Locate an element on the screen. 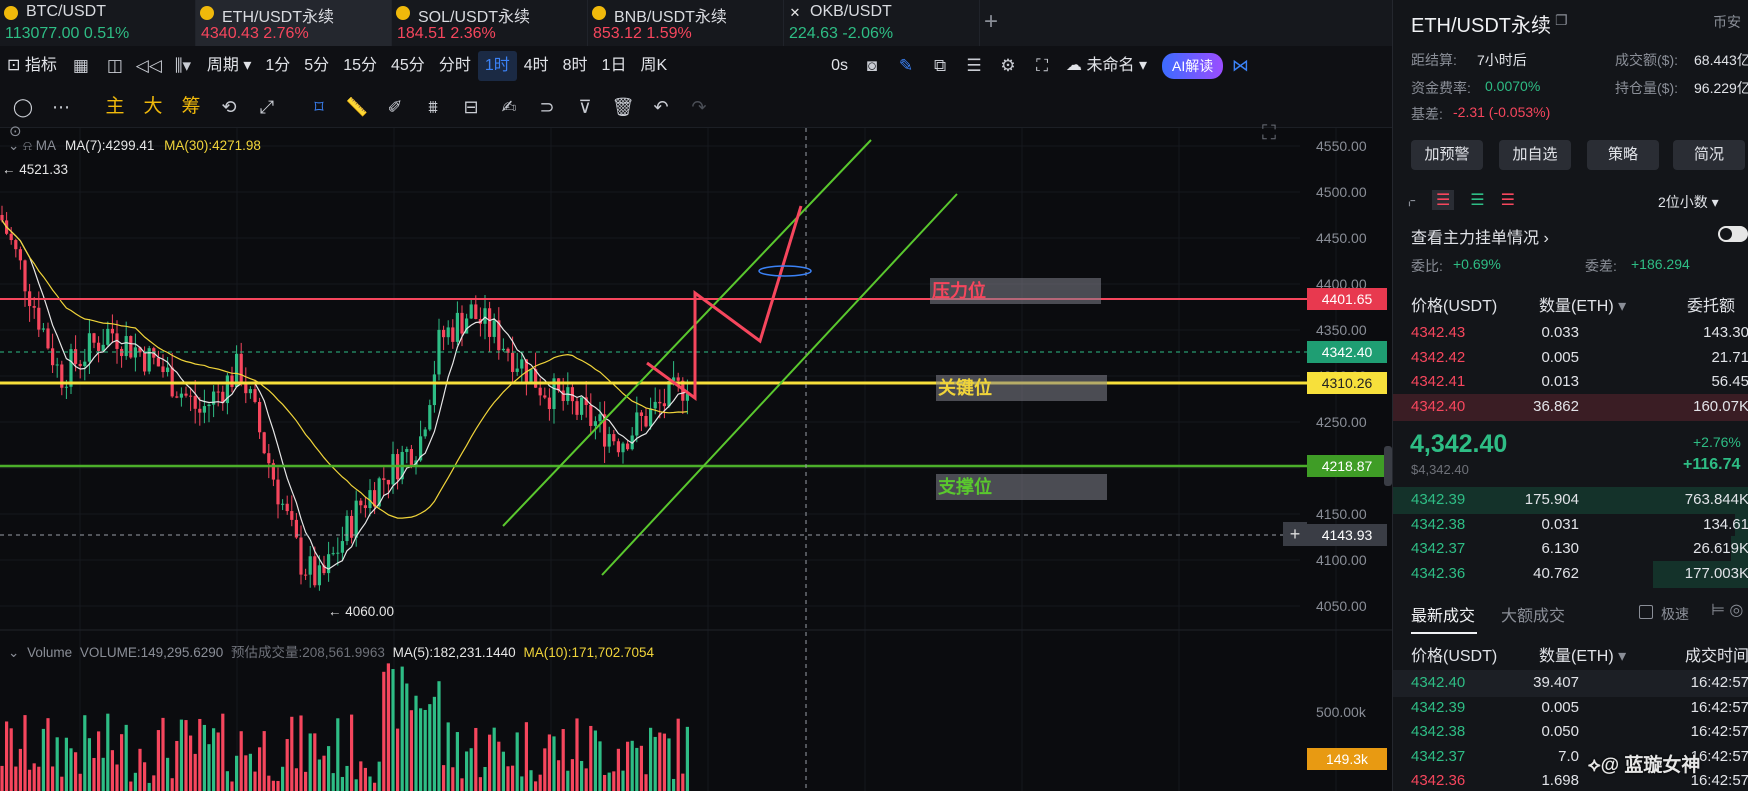  gear-icon: ⚙ is located at coordinates (1008, 65).